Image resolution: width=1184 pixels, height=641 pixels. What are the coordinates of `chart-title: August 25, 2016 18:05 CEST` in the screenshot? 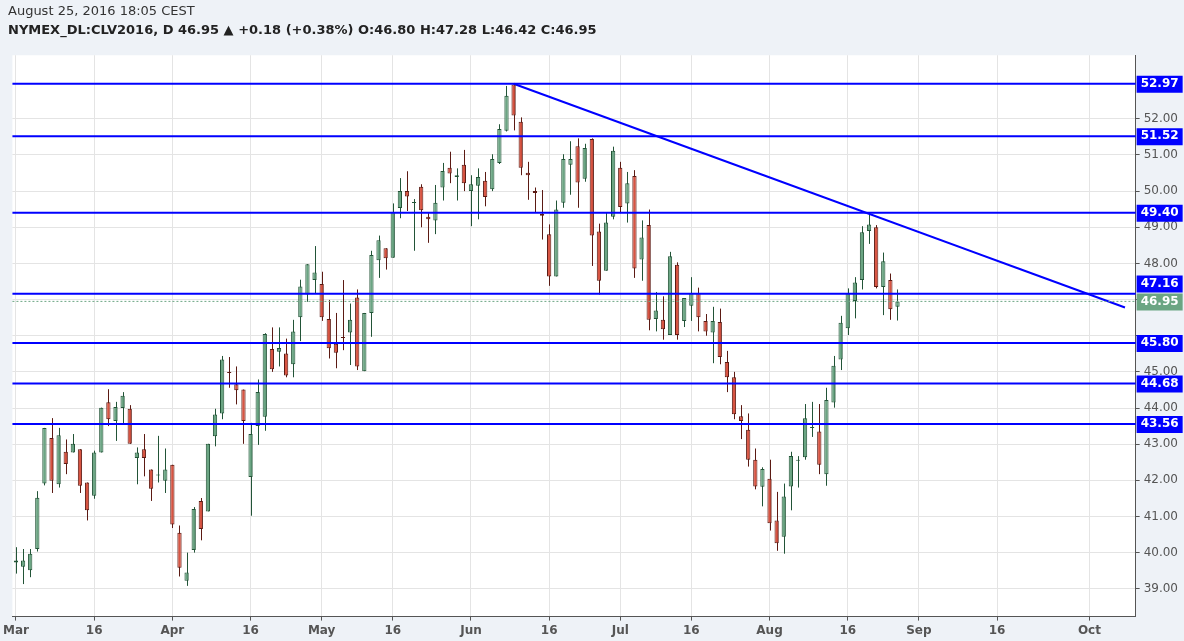 It's located at (102, 11).